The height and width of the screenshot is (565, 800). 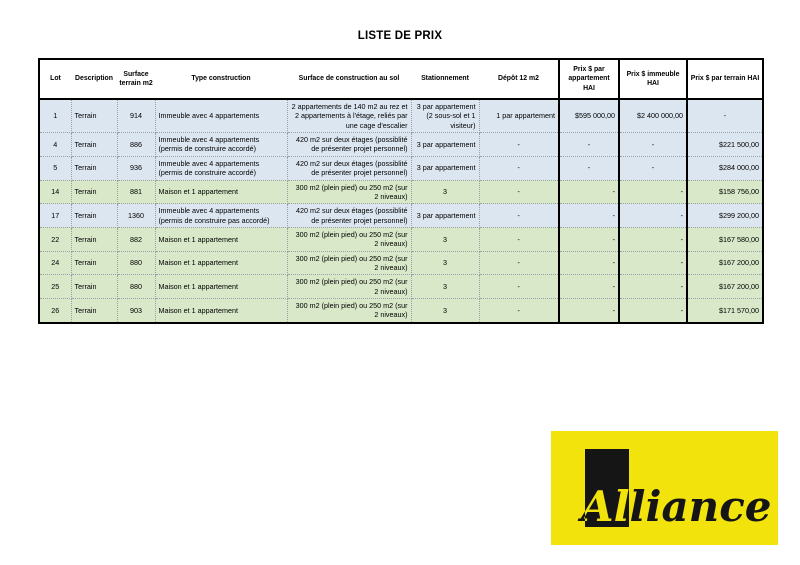 What do you see at coordinates (725, 215) in the screenshot?
I see `cell-prix-terrain: $299 200,00` at bounding box center [725, 215].